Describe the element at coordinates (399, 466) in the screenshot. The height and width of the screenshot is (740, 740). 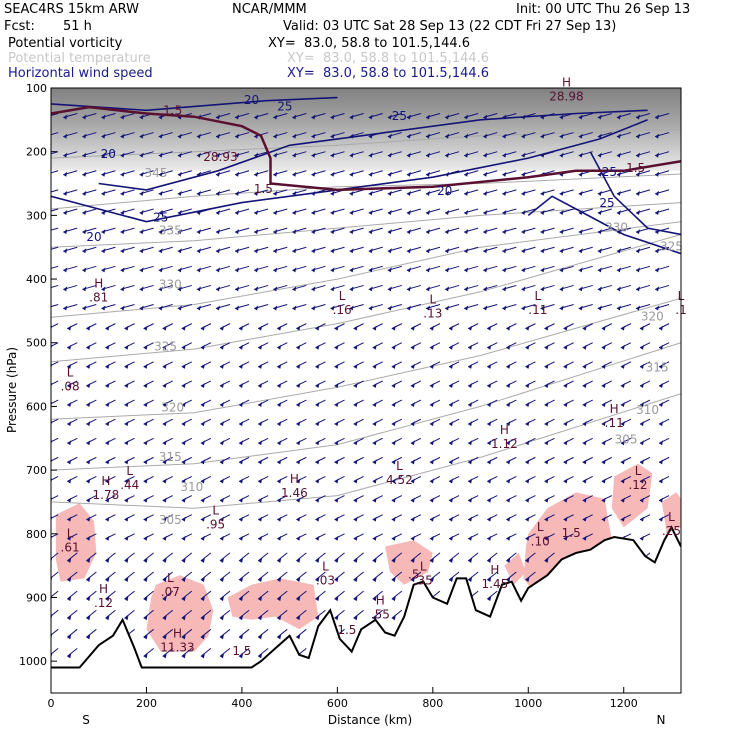
I see `extremum-marker: L` at that location.